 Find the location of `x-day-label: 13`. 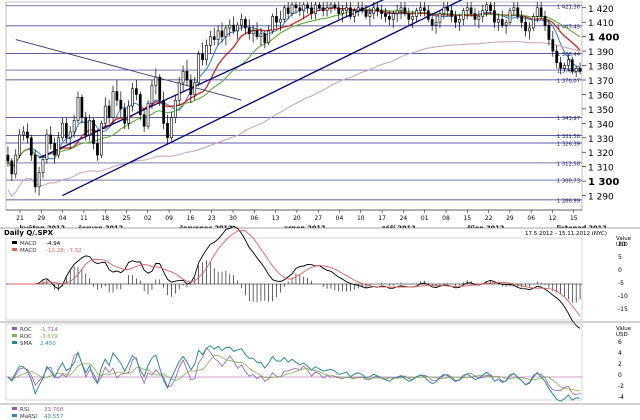

x-day-label: 13 is located at coordinates (276, 218).